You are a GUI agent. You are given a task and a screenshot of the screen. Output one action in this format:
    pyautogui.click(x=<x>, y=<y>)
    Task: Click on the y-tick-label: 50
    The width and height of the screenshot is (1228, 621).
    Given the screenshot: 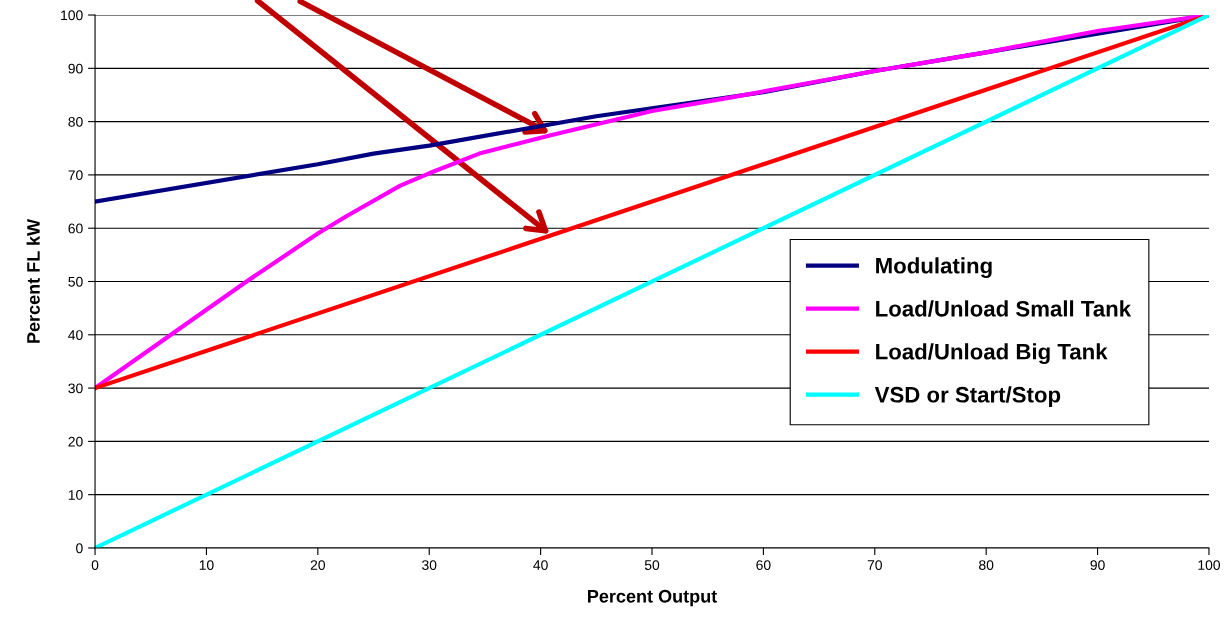 What is the action you would take?
    pyautogui.click(x=75, y=281)
    